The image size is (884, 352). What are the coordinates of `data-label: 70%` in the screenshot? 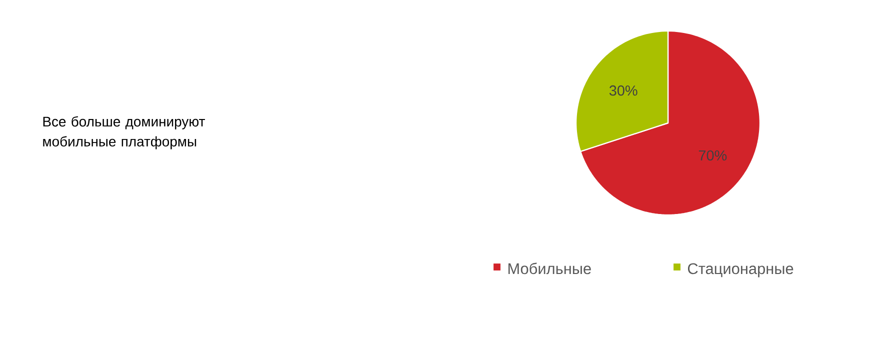 It's located at (712, 155).